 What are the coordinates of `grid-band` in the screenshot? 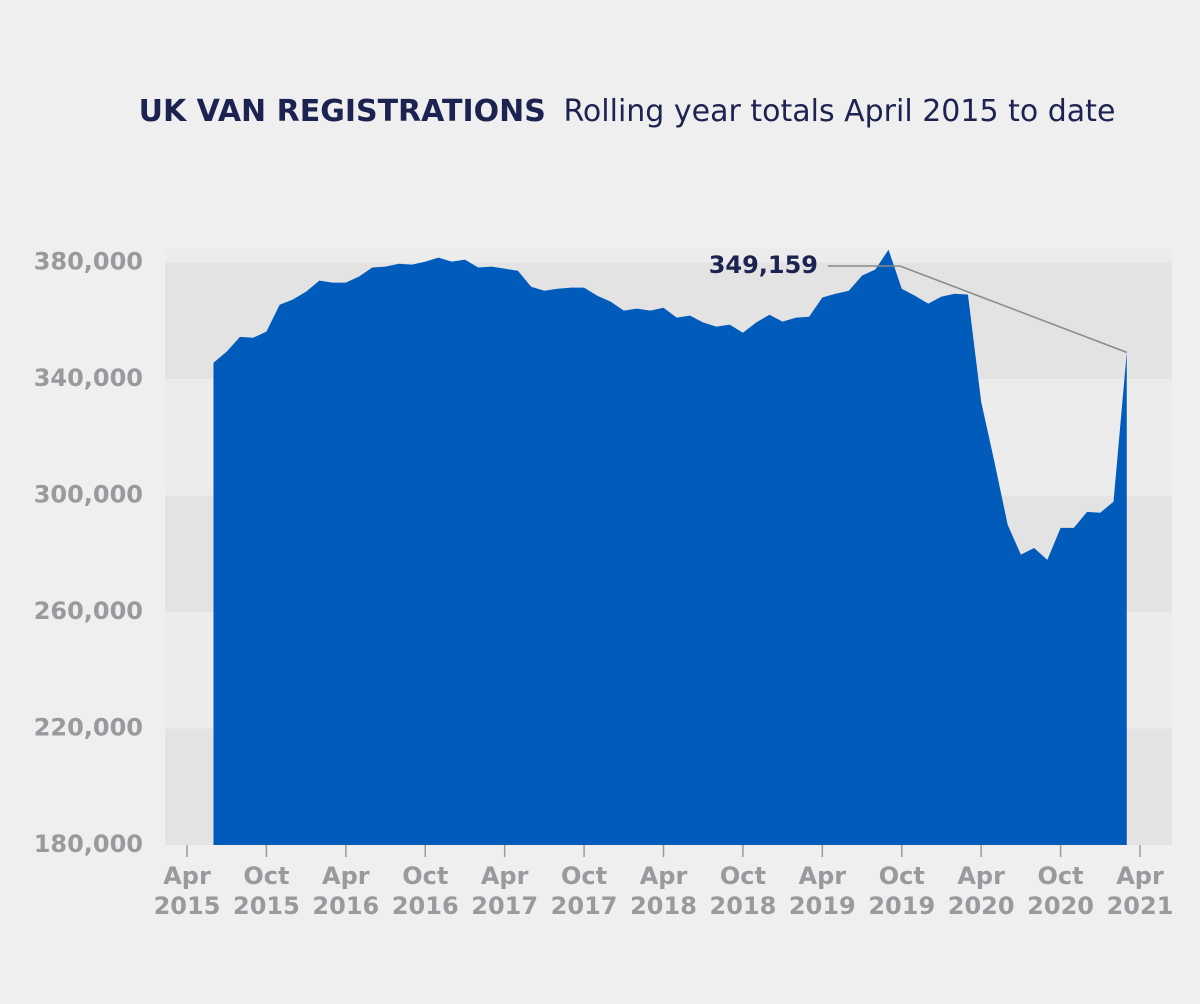 It's located at (668, 255).